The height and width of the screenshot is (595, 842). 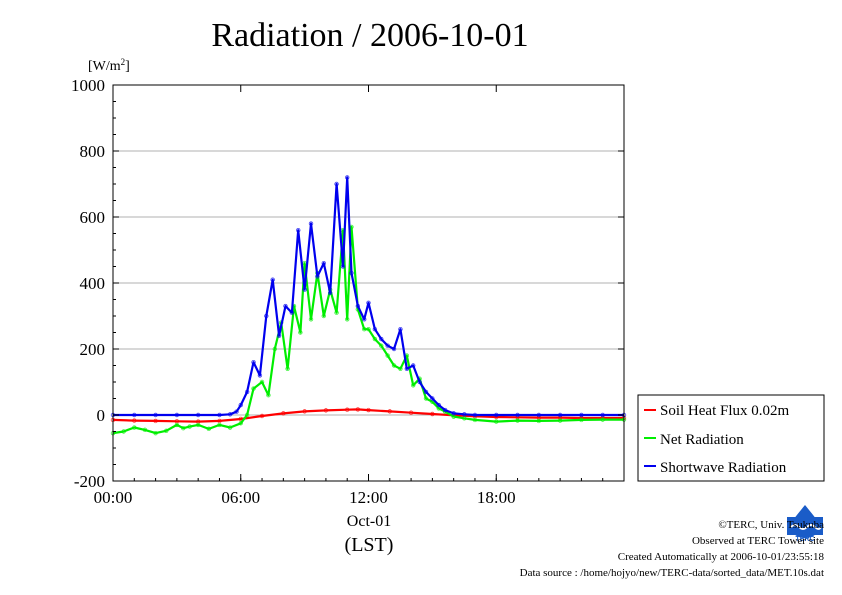 What do you see at coordinates (369, 521) in the screenshot?
I see `x-axis-date-label: Oct-01` at bounding box center [369, 521].